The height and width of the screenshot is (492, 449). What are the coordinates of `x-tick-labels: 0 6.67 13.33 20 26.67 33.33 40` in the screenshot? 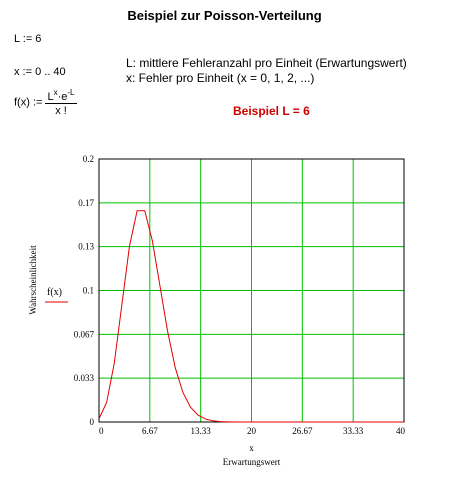 It's located at (252, 431).